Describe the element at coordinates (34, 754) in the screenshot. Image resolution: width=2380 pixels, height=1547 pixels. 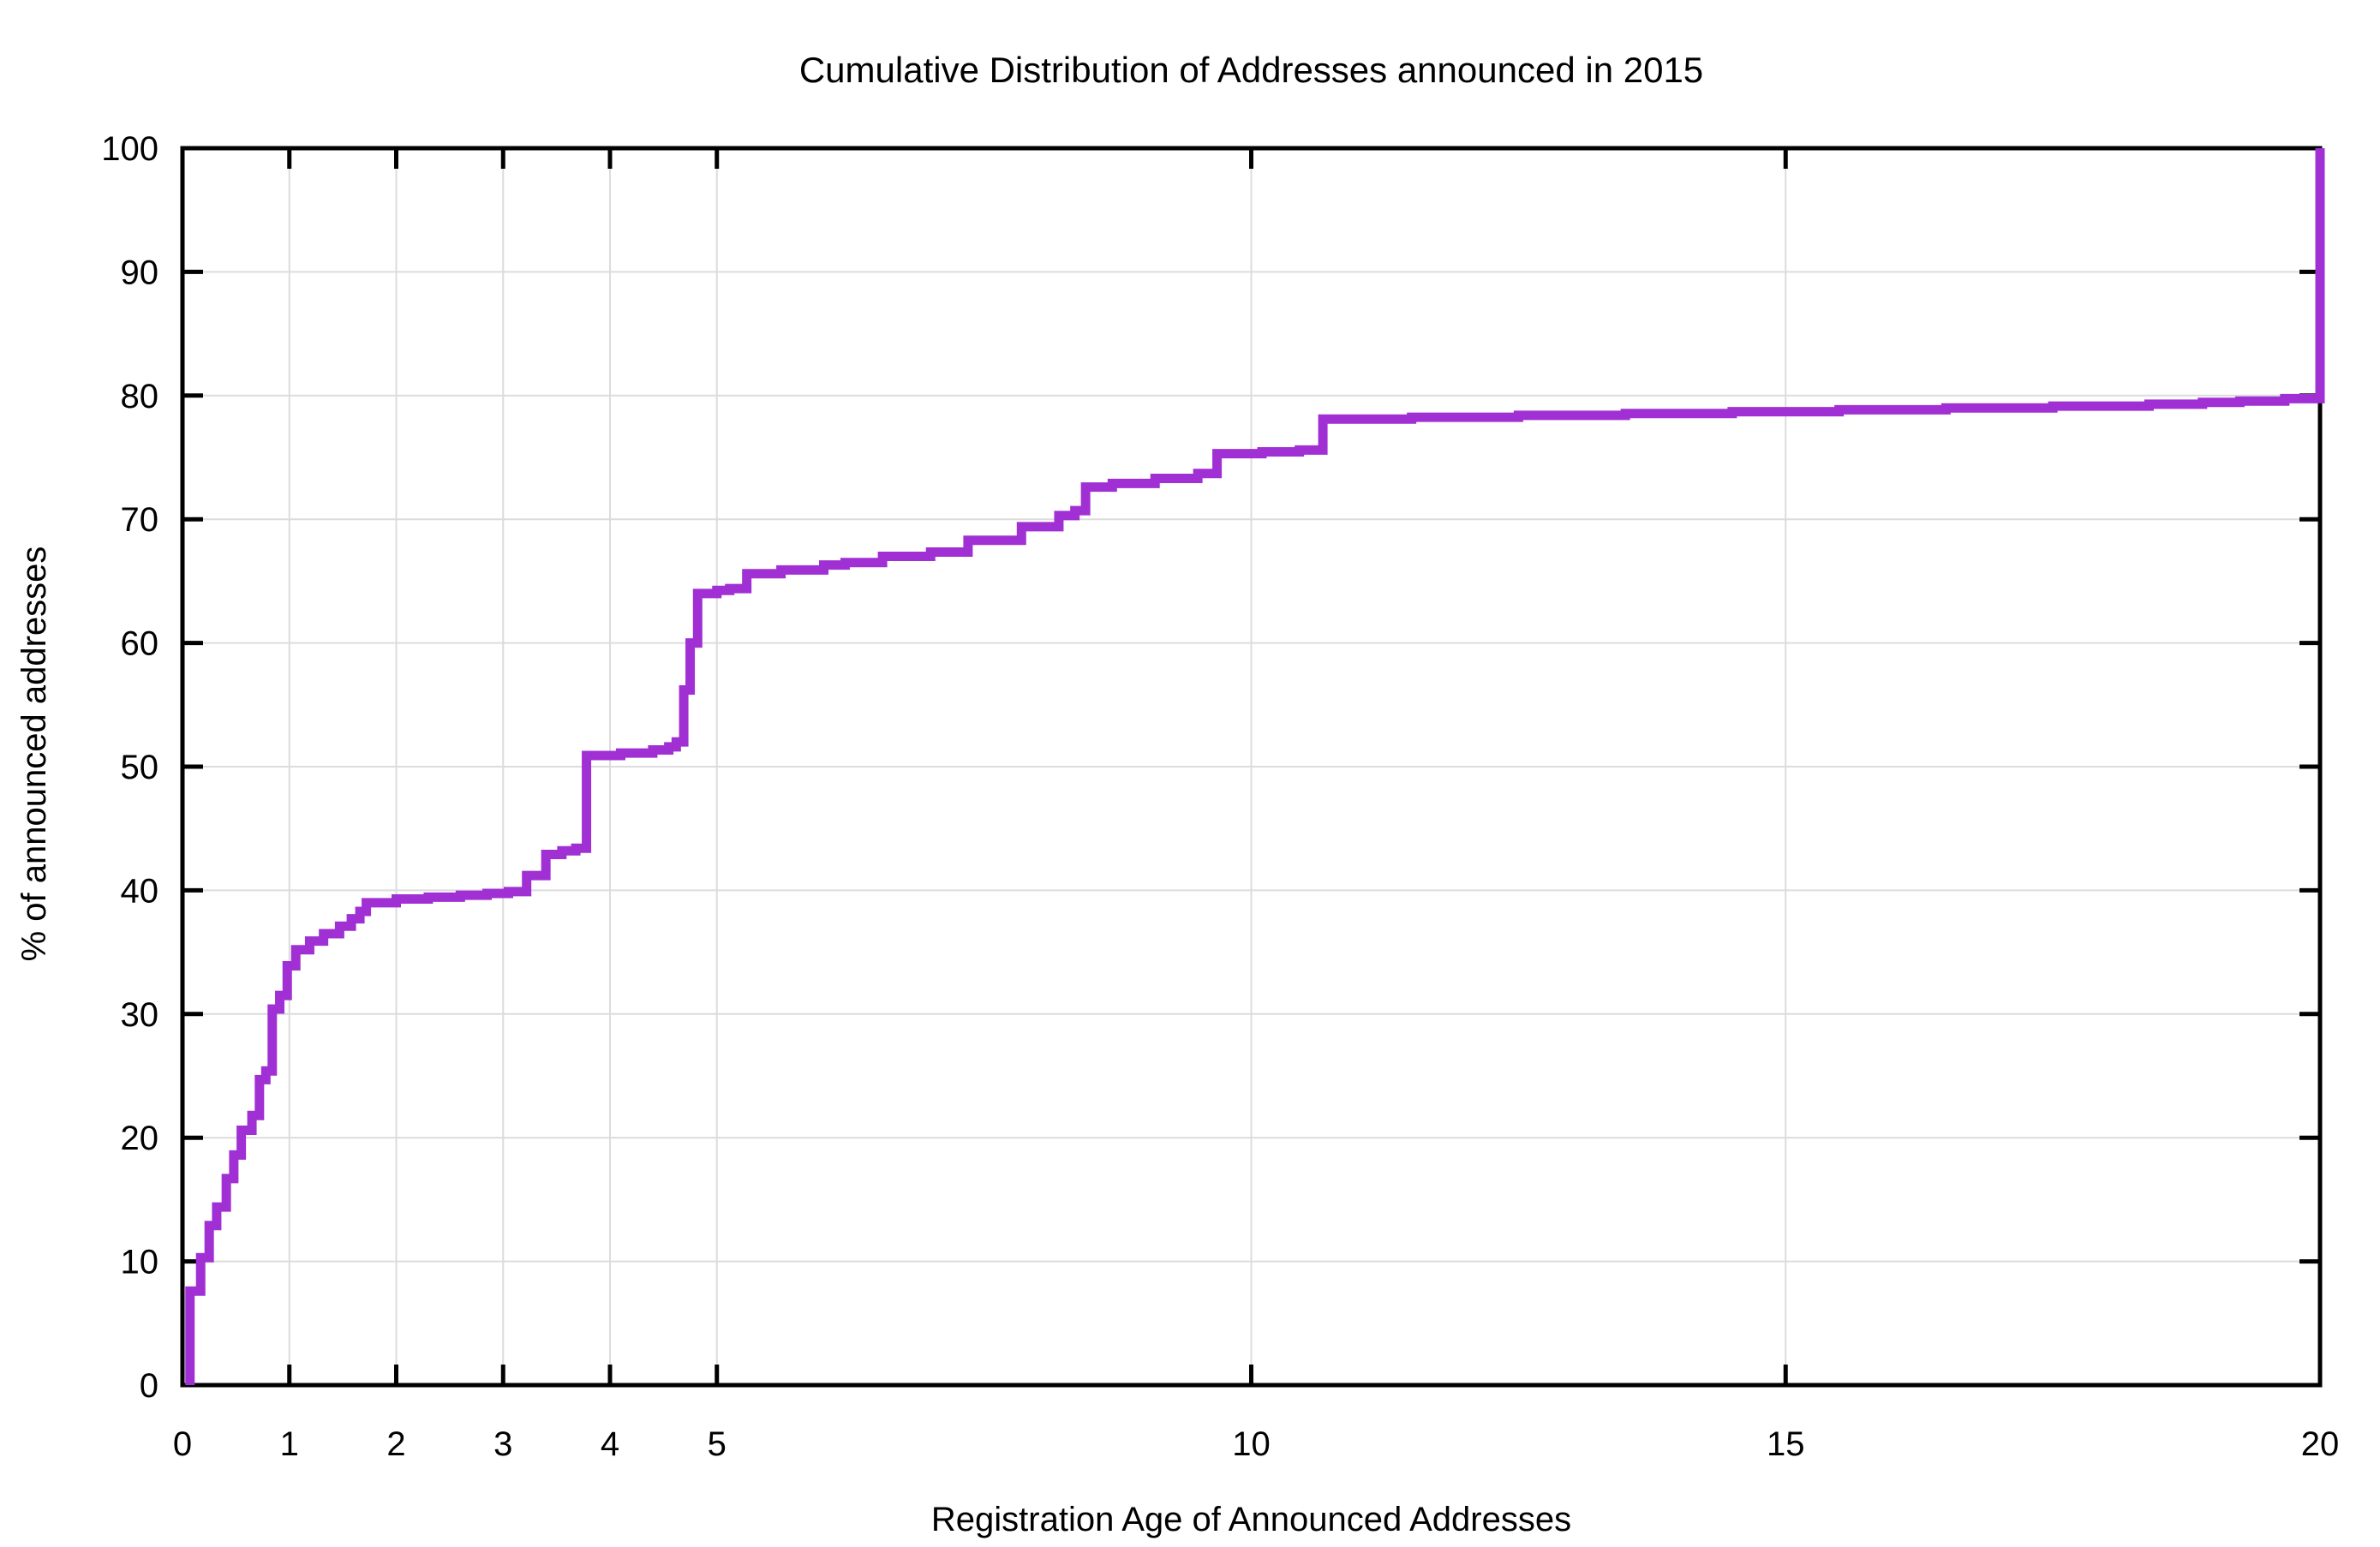
I see `y-axis-title: % of announced addresses` at that location.